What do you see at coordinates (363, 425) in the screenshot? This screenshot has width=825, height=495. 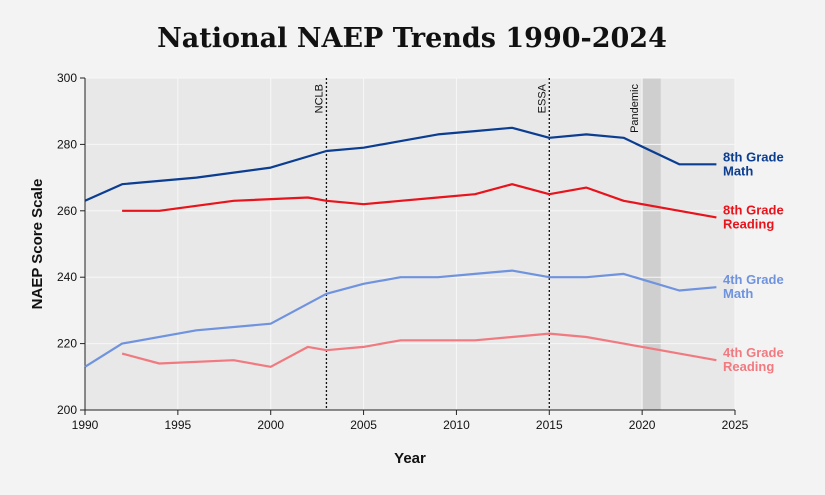 I see `x-tick-label: 2005` at bounding box center [363, 425].